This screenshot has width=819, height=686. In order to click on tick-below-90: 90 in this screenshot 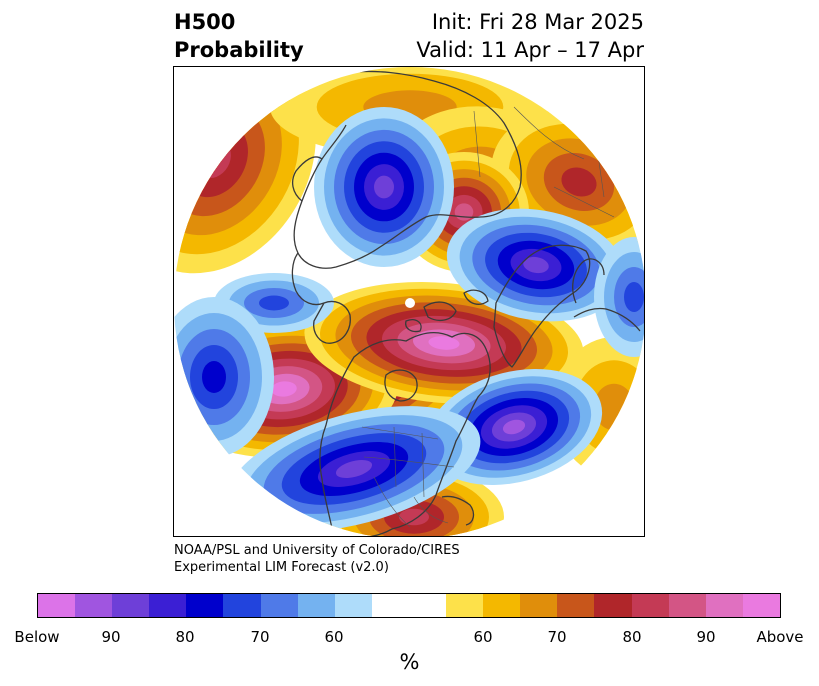, I will do `click(111, 637)`.